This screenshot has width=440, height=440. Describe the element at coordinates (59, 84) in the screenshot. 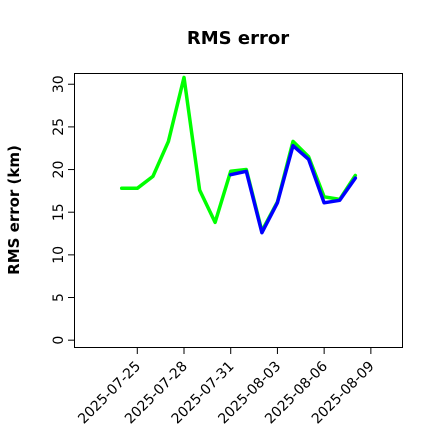

I see `y-tick-label: 30` at that location.